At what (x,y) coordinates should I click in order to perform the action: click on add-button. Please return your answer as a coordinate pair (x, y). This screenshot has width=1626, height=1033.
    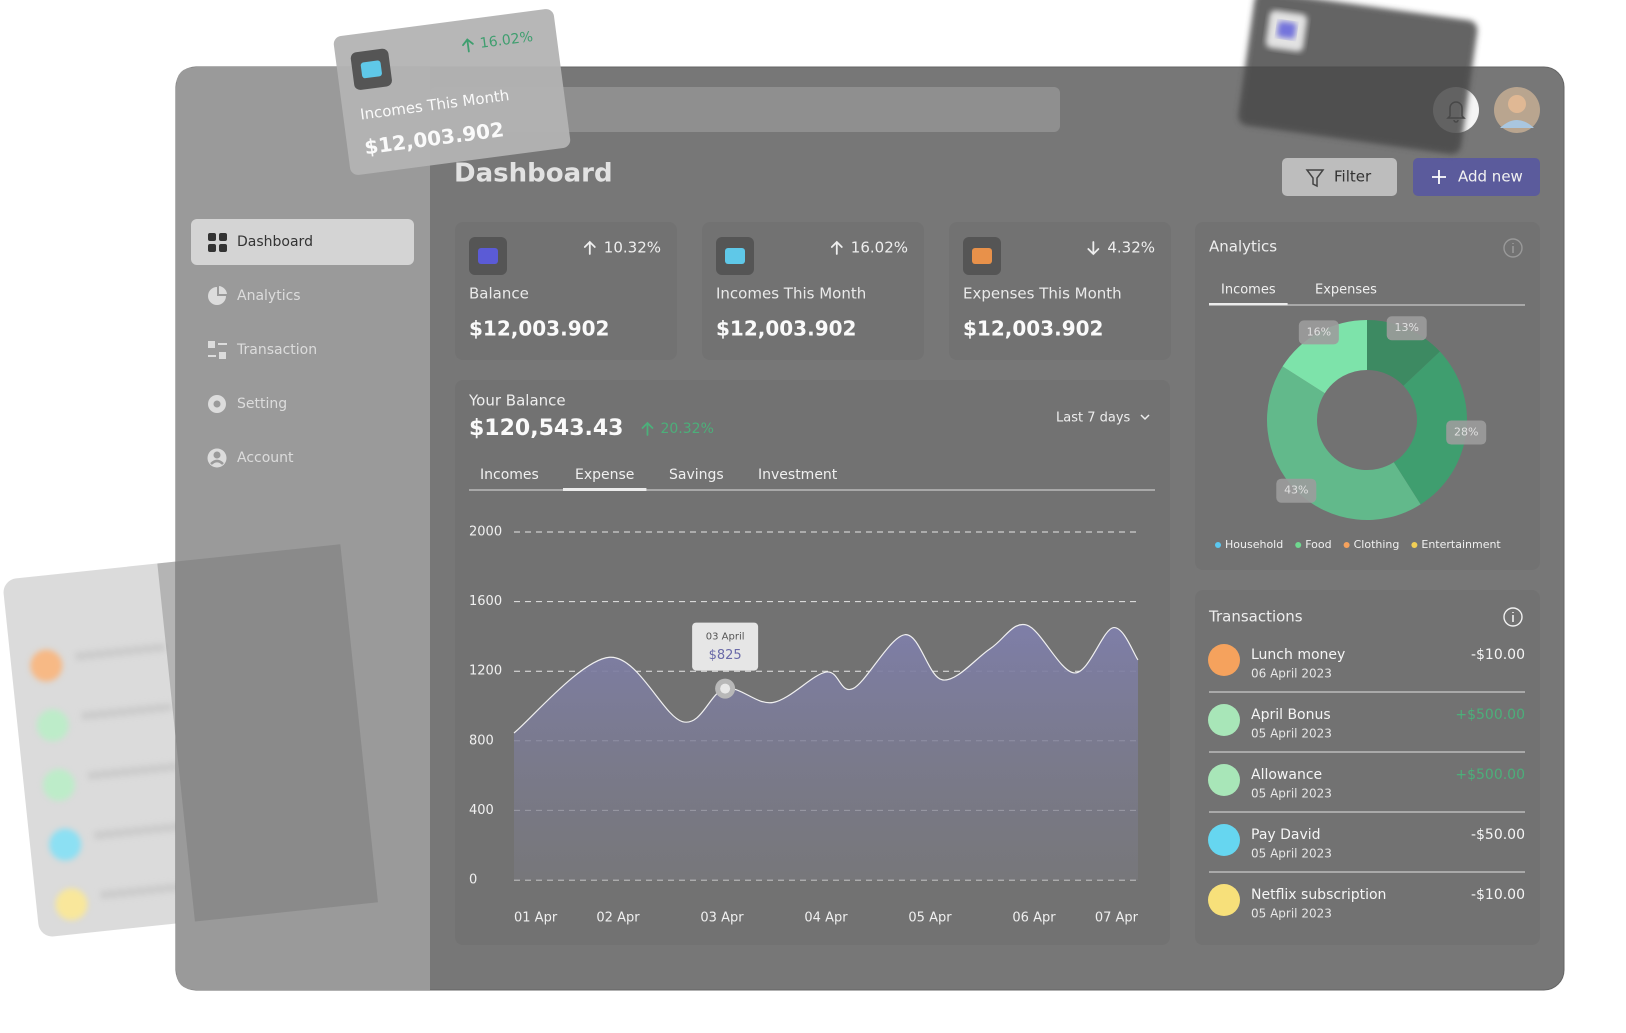
    Looking at the image, I should click on (1476, 177).